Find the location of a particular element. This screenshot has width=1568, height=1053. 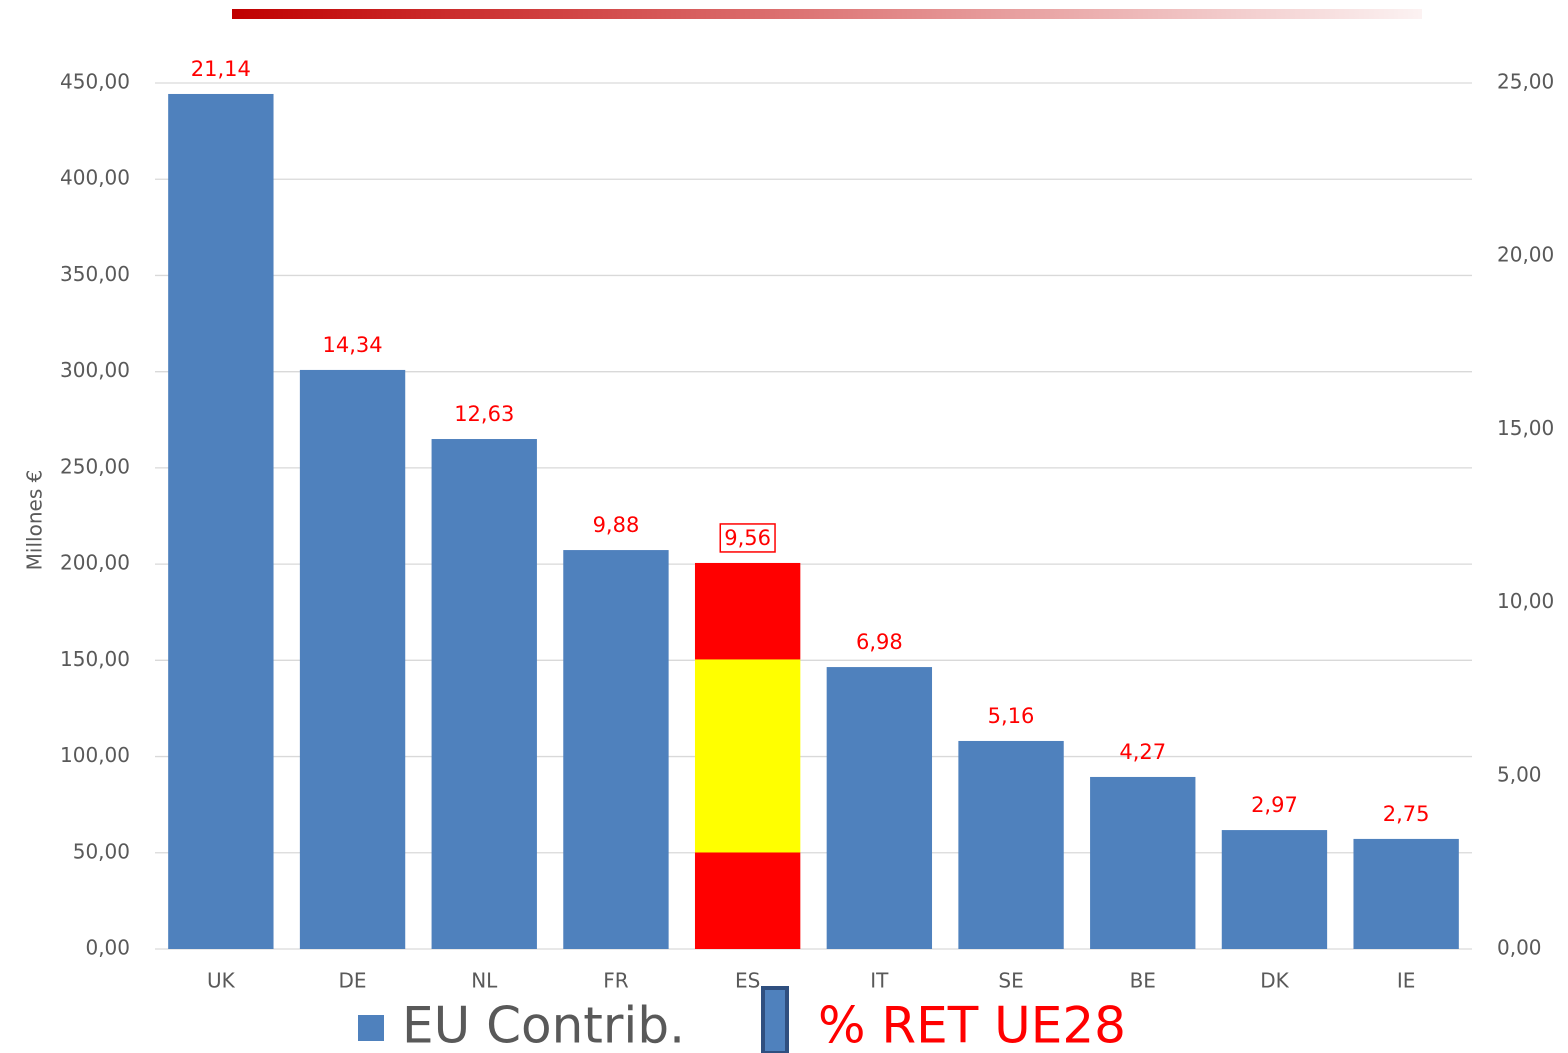

data-label: 9,88 is located at coordinates (616, 525).